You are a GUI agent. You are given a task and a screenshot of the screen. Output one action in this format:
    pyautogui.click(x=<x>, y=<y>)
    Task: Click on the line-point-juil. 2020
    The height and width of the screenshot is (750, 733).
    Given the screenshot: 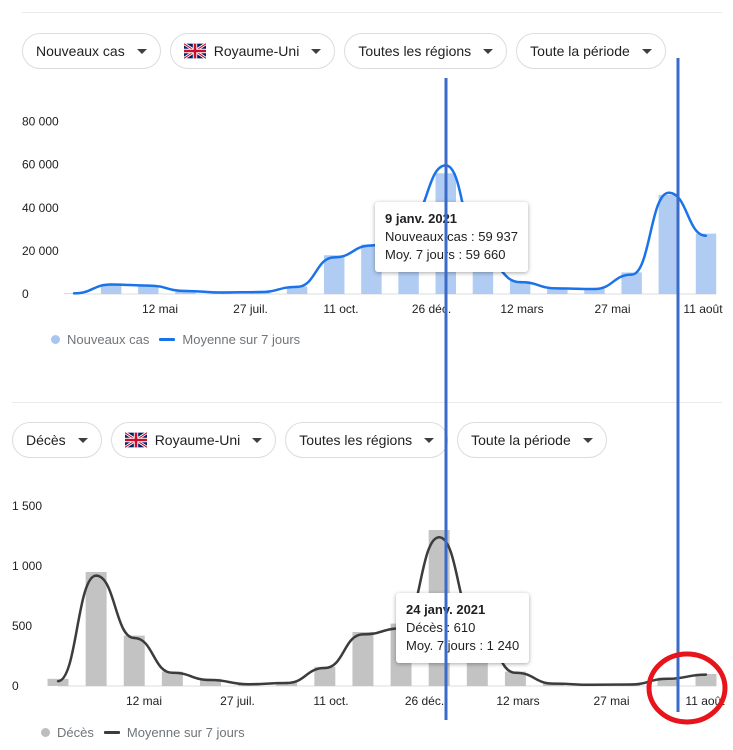 What is the action you would take?
    pyautogui.click(x=210, y=680)
    